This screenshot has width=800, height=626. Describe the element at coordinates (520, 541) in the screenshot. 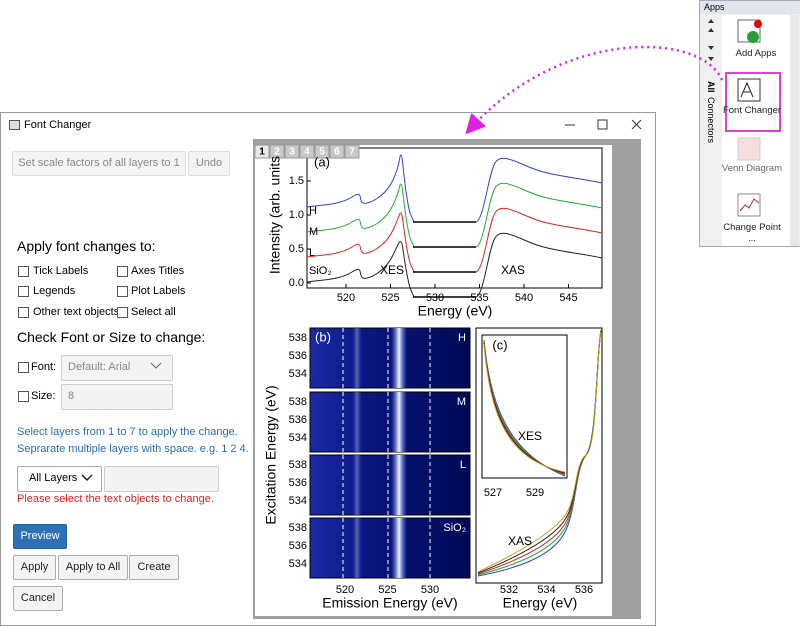

I see `annotation: XAS` at that location.